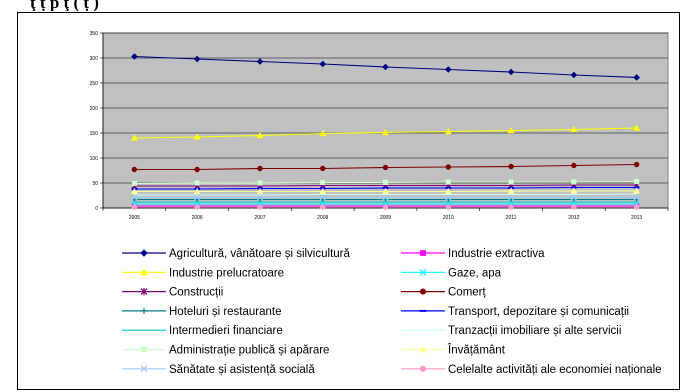  Describe the element at coordinates (94, 134) in the screenshot. I see `y-tick-label: 150` at that location.